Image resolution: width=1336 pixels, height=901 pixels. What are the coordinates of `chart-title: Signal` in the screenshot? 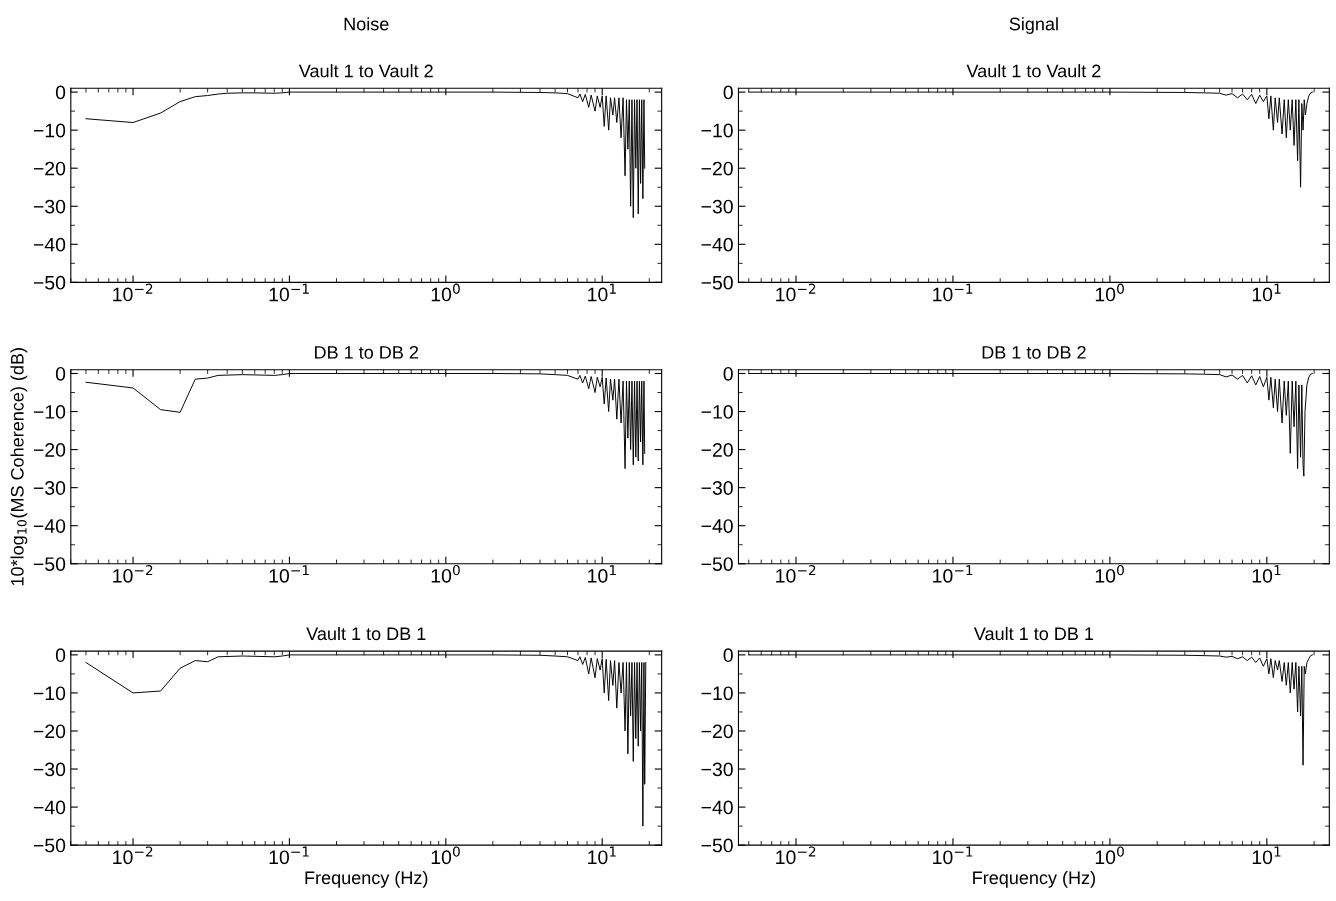 It's located at (1033, 25).